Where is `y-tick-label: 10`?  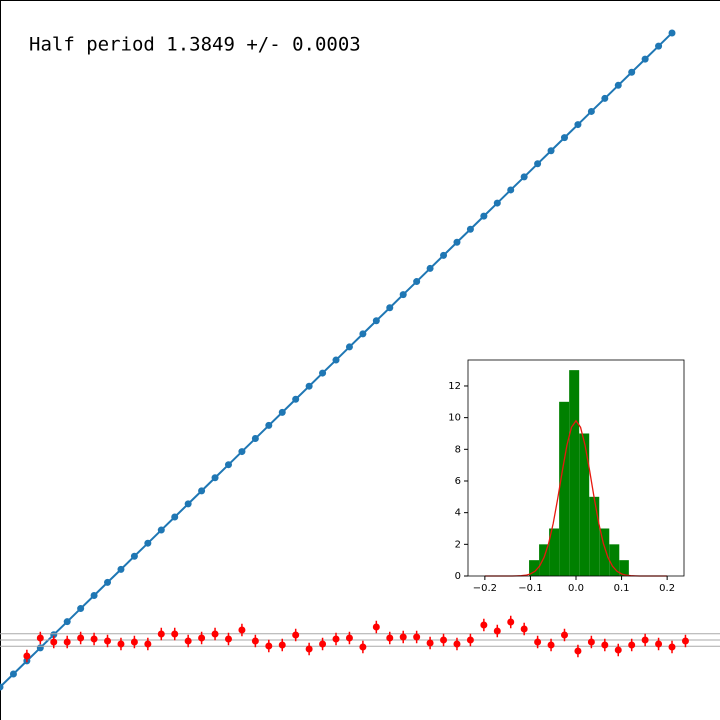
y-tick-label: 10 is located at coordinates (454, 418).